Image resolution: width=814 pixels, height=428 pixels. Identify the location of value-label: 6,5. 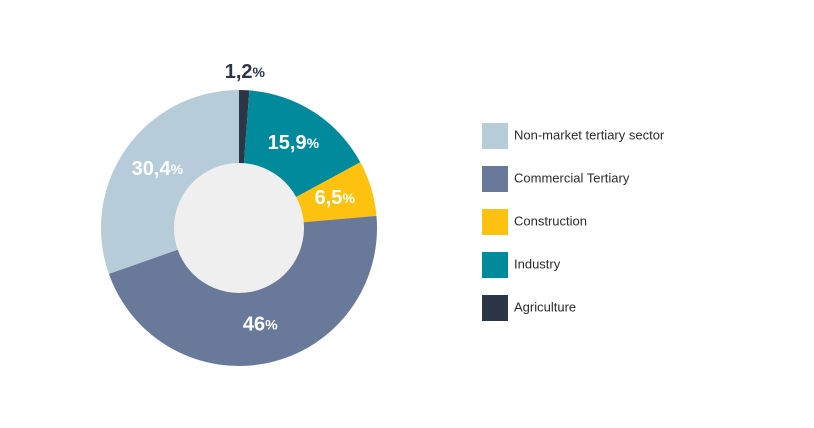
(329, 198).